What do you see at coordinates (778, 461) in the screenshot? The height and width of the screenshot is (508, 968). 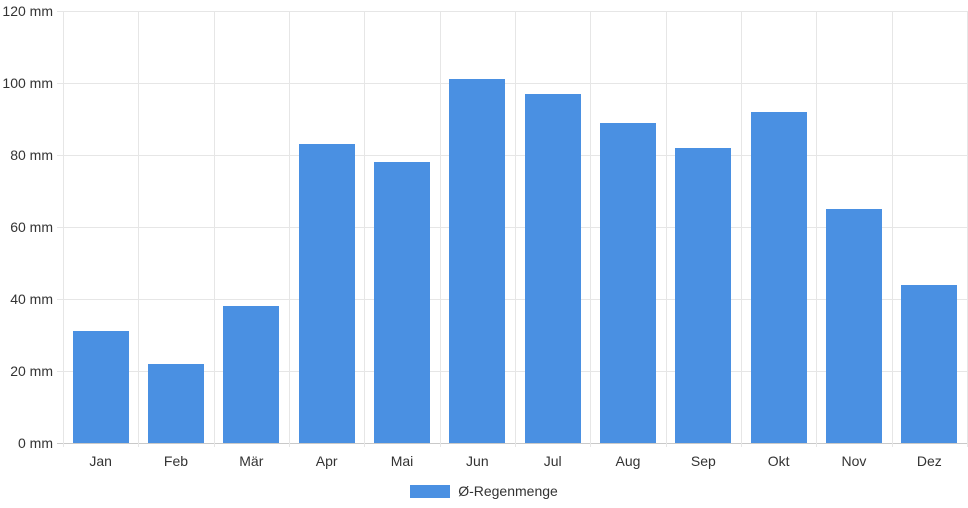 I see `x-axis-tick-label: Okt` at bounding box center [778, 461].